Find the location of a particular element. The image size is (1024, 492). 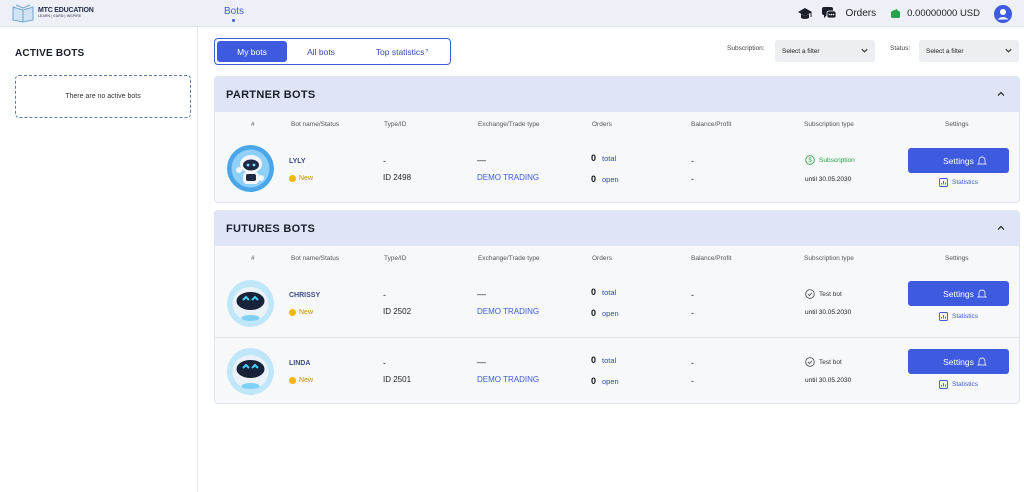

subscription-filter-label: Subscription: is located at coordinates (746, 48).